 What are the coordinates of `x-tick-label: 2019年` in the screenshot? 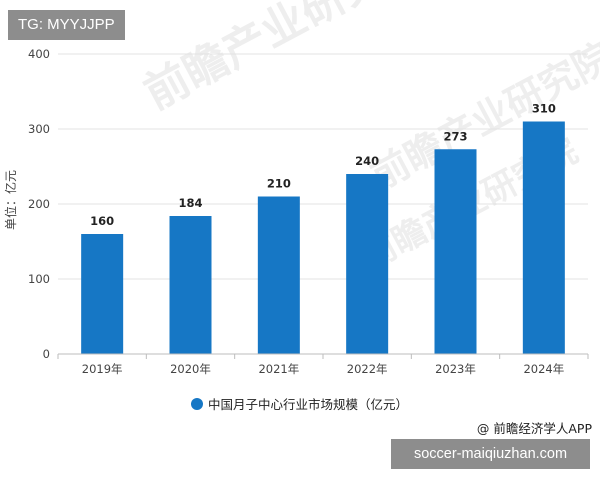 It's located at (102, 369).